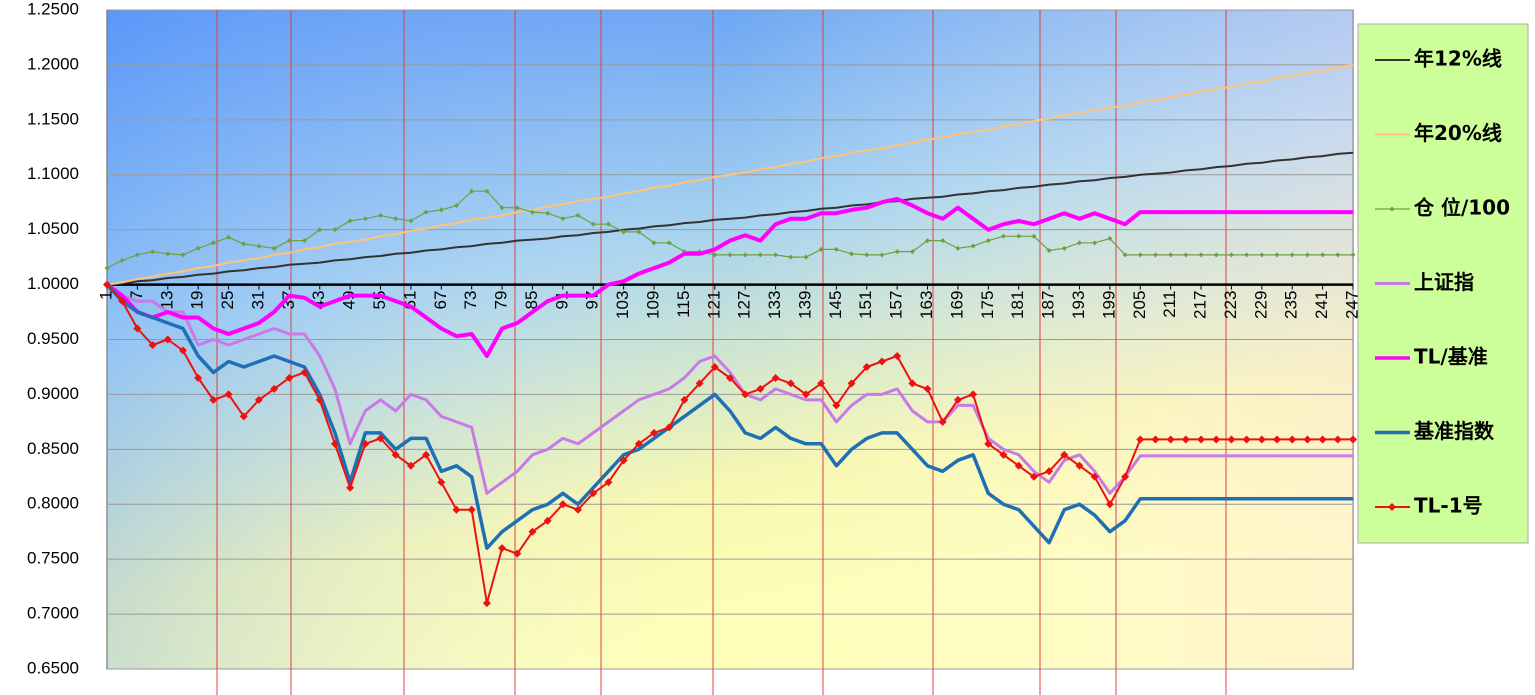 This screenshot has width=1535, height=695. I want to click on legend-label: 仓 位/100, so click(1461, 208).